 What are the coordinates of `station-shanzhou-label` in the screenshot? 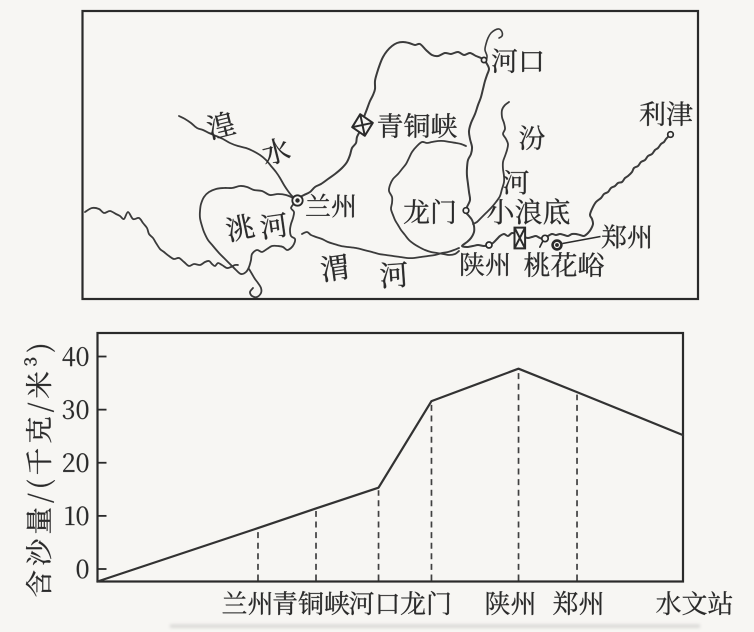 It's located at (485, 264).